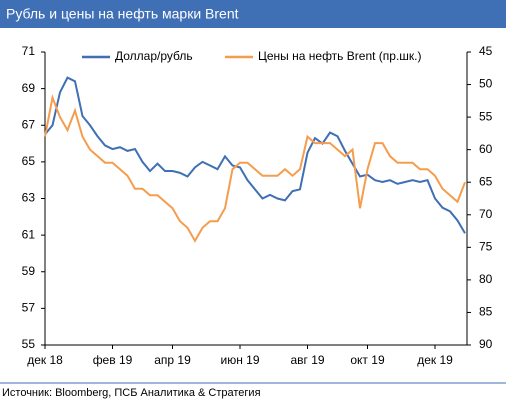  Describe the element at coordinates (122, 14) in the screenshot. I see `chart-title: Рубль и цены на нефть марки Brent` at that location.